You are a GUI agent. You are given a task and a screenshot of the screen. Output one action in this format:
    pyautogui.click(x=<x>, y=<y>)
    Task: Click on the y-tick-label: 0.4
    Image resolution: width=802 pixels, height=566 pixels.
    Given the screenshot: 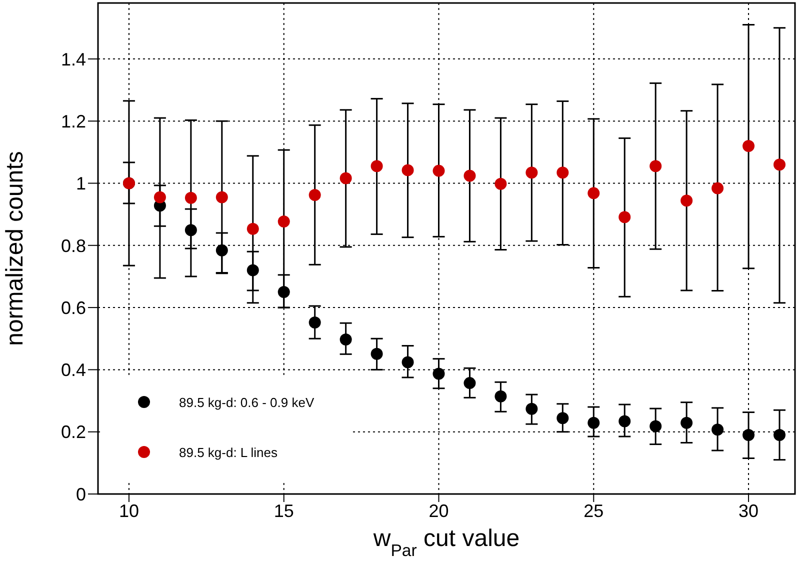 What is the action you would take?
    pyautogui.click(x=73, y=370)
    